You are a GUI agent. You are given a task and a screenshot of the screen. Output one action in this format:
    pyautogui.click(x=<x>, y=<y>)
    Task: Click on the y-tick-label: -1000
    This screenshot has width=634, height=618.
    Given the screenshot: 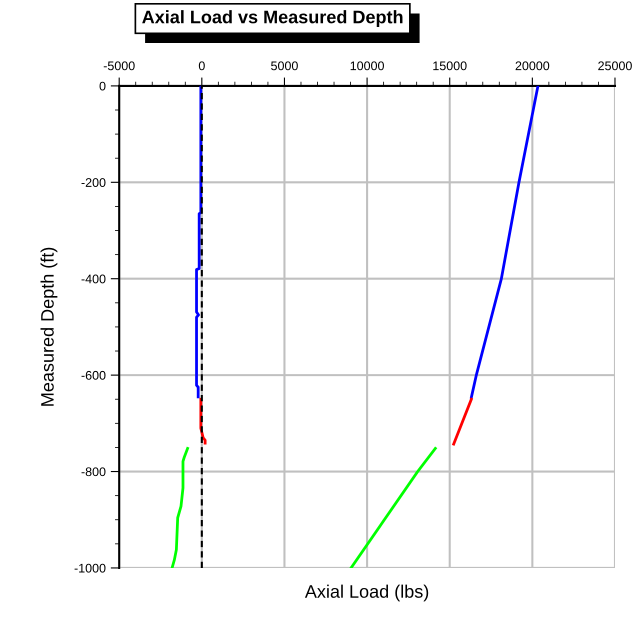 What is the action you would take?
    pyautogui.click(x=90, y=568)
    